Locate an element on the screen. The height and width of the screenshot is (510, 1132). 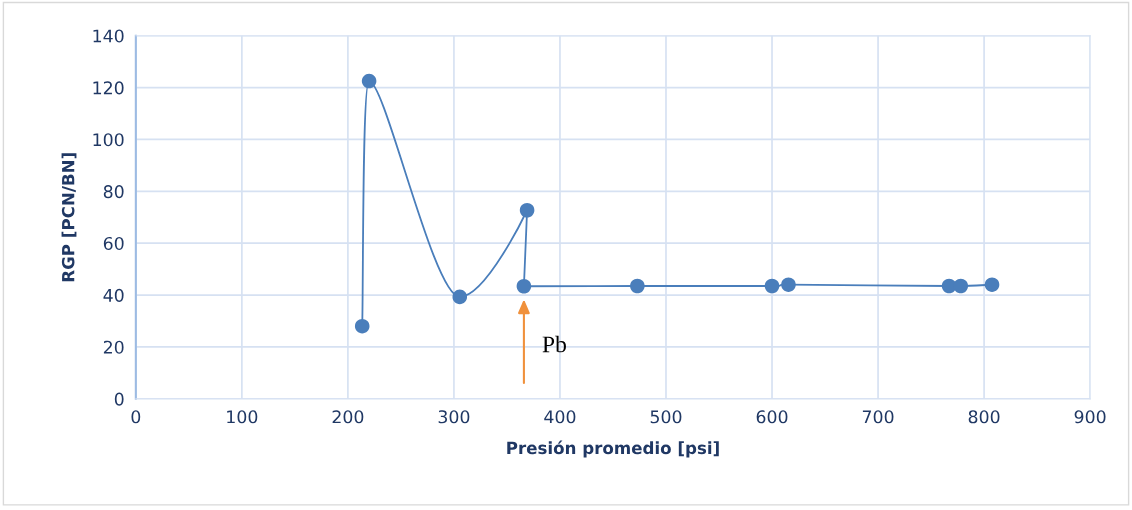
y-tick-label: 120 is located at coordinates (108, 88).